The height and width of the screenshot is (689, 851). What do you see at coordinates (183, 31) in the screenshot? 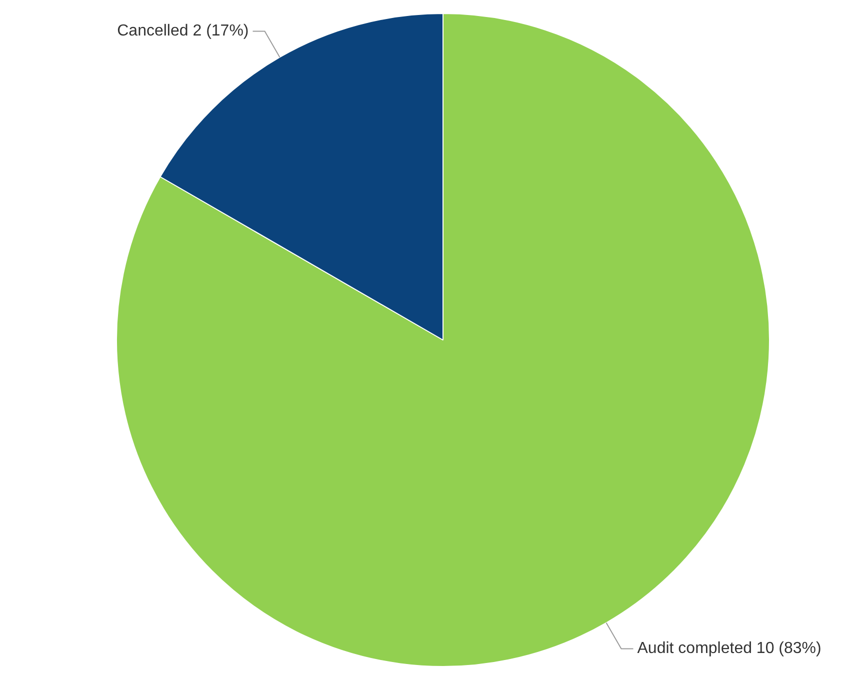
I see `slice-label: Cancelled 2 (17%)` at bounding box center [183, 31].